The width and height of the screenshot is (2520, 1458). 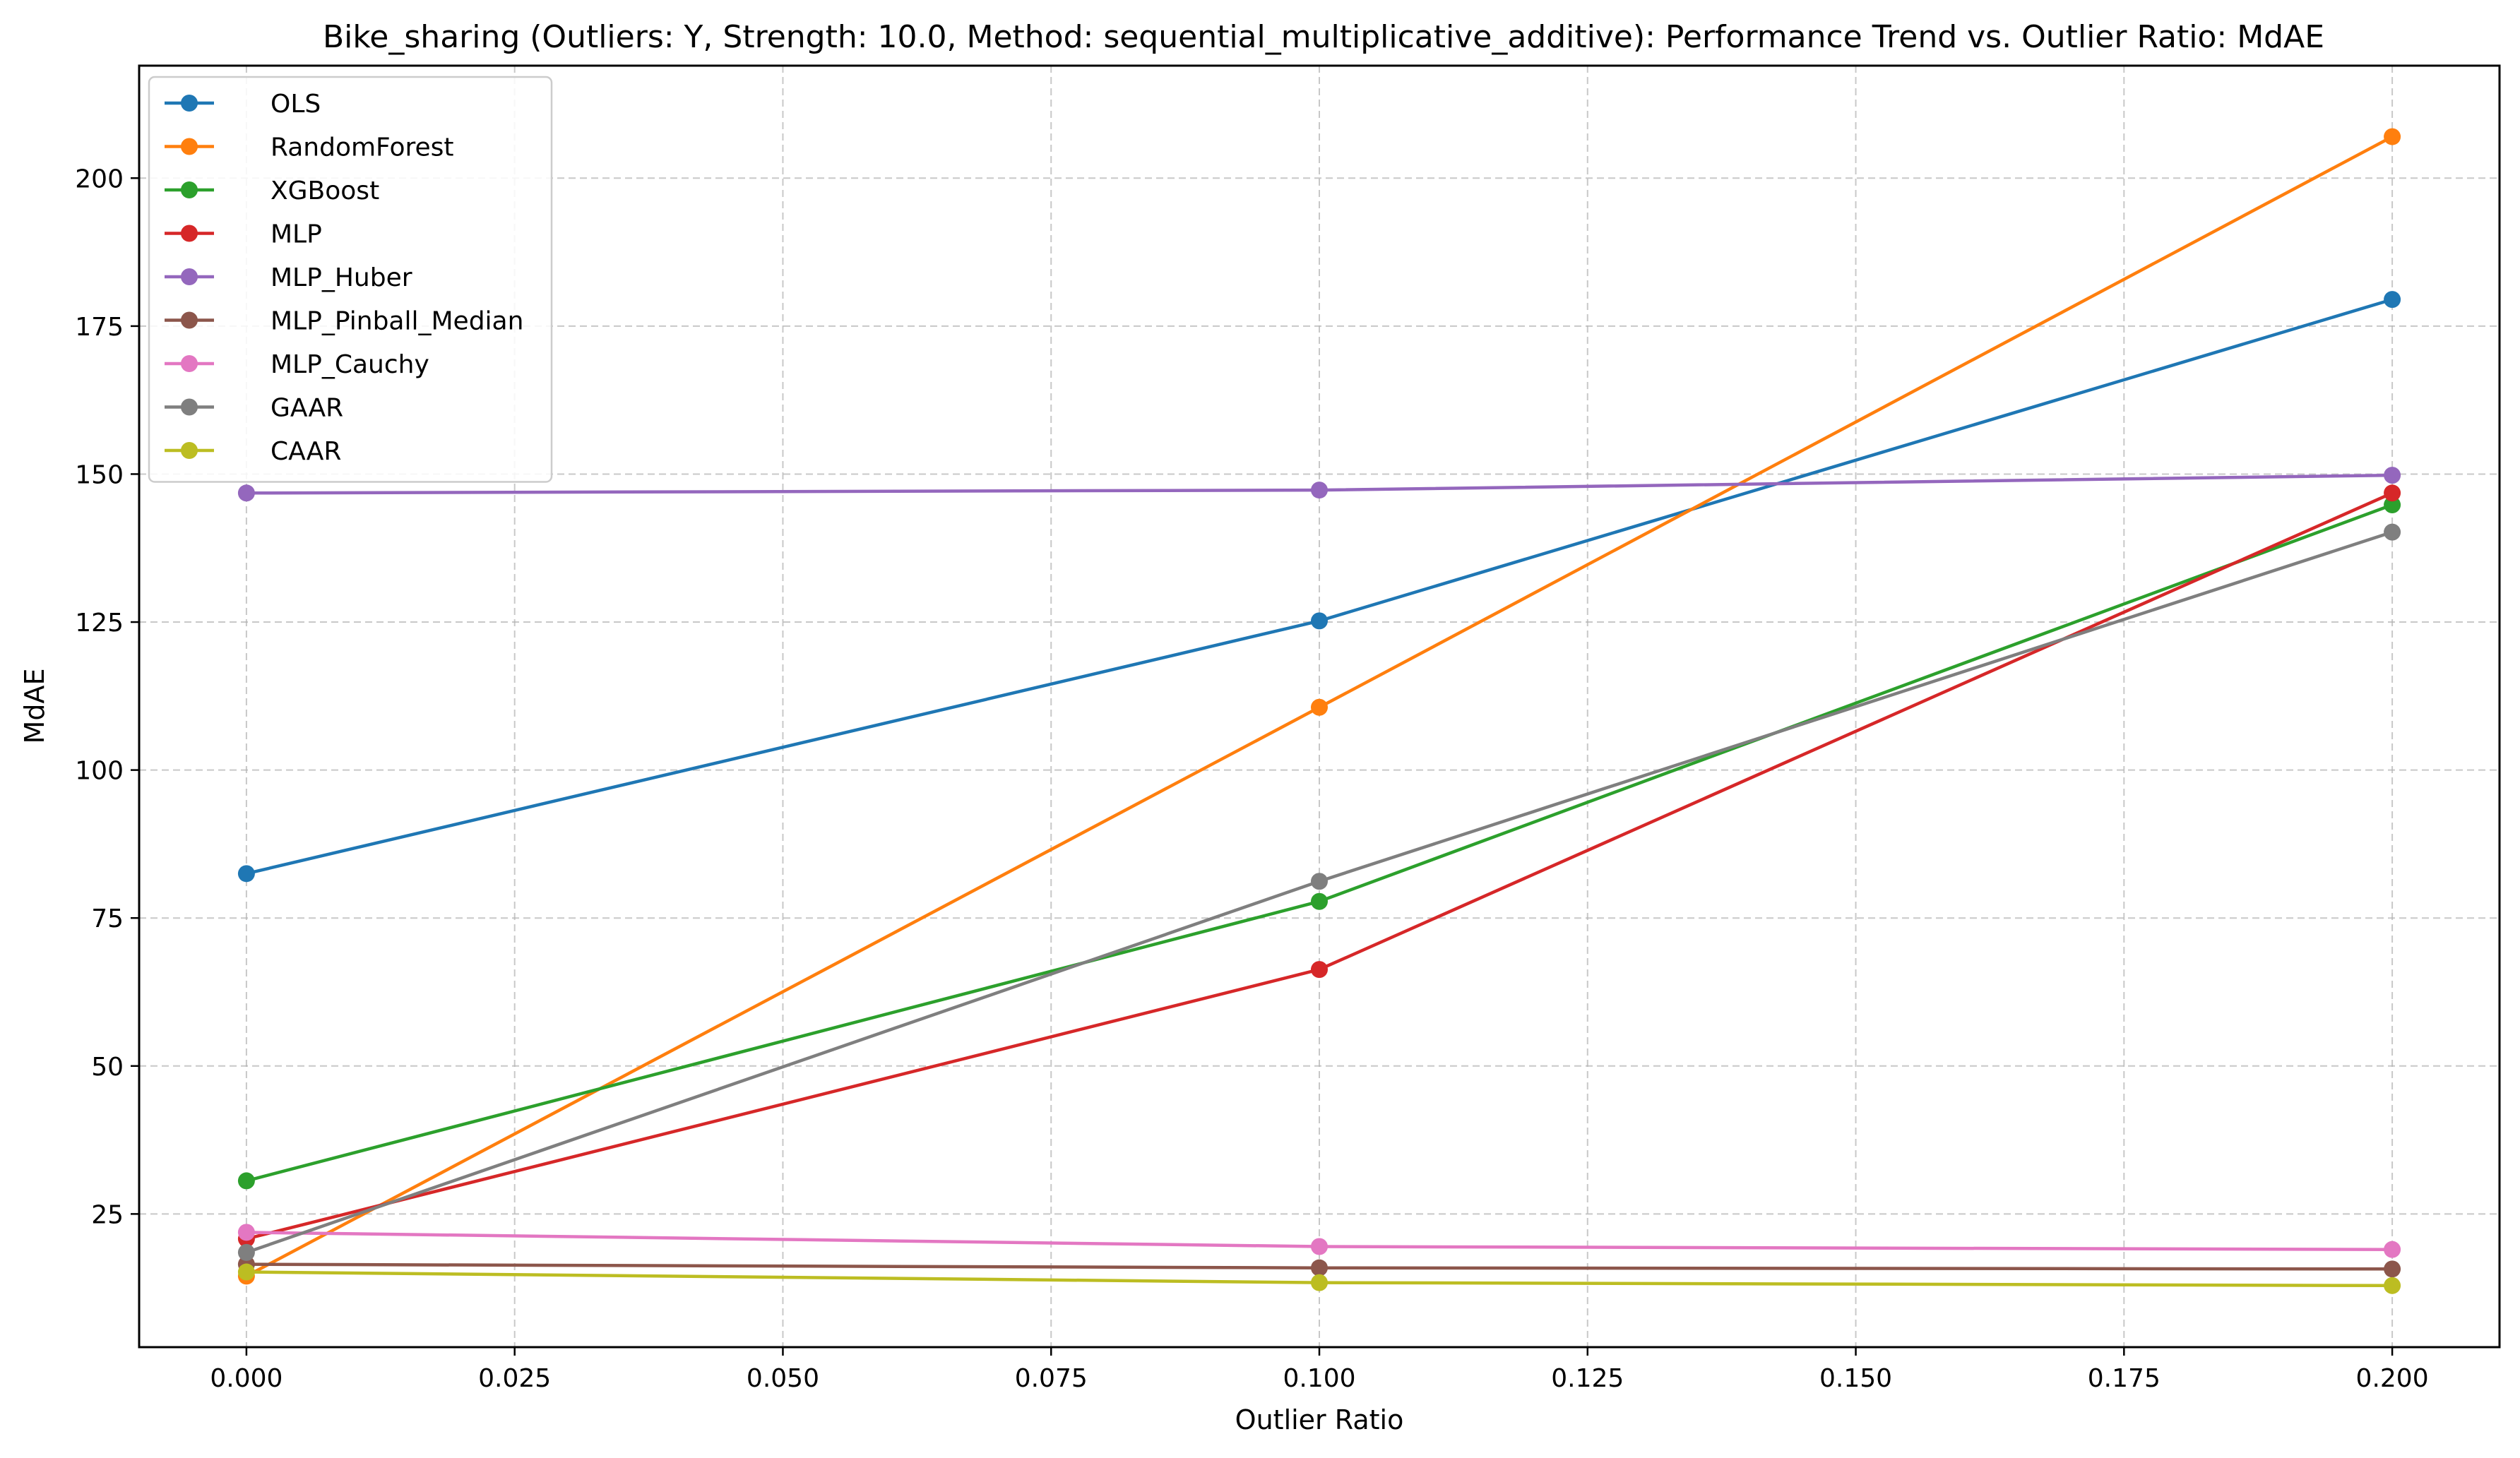 I want to click on y-tick-label: 200, so click(x=100, y=179).